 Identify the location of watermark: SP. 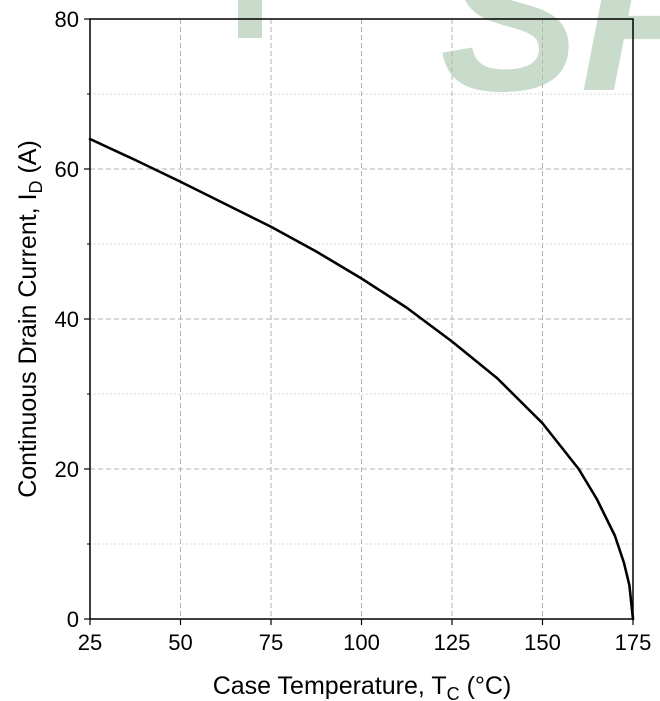
(449, 67).